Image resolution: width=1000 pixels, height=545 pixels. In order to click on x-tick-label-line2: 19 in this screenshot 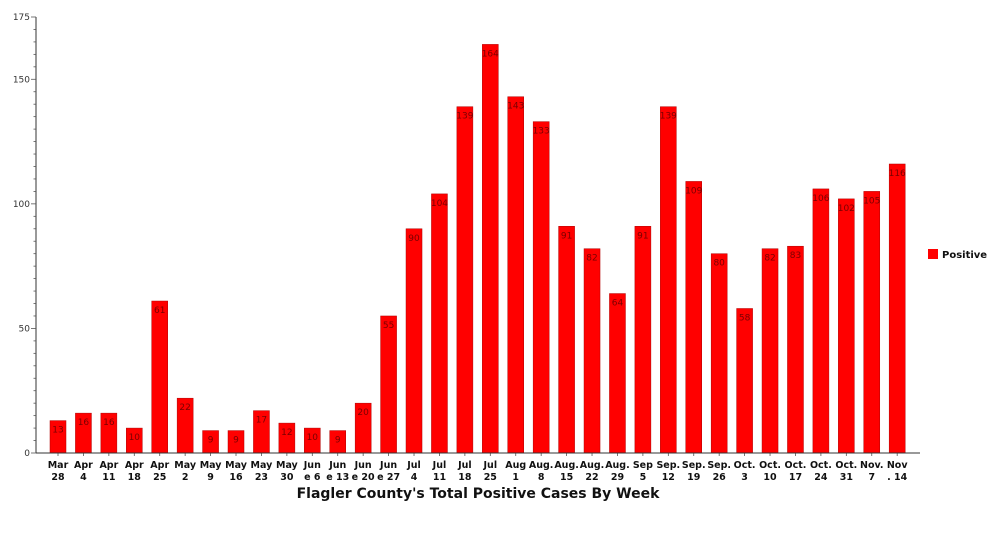, I will do `click(693, 477)`.